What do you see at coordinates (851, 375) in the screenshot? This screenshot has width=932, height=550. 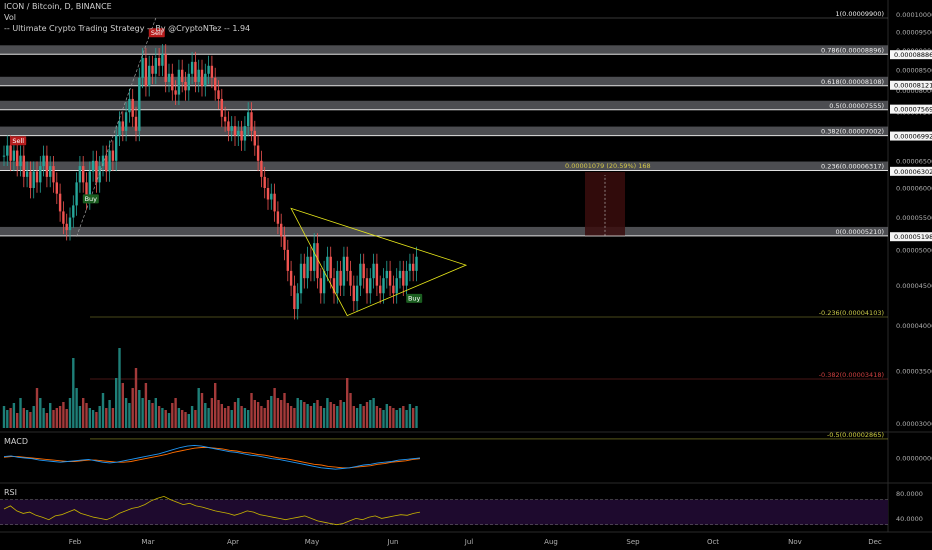 I see `fib-label: -0.382(0.00003418)` at bounding box center [851, 375].